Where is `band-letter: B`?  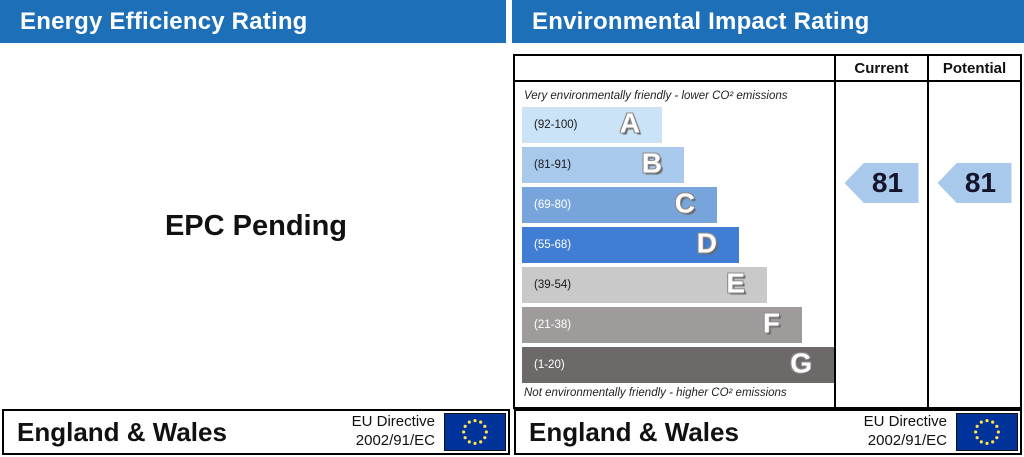 band-letter: B is located at coordinates (651, 163).